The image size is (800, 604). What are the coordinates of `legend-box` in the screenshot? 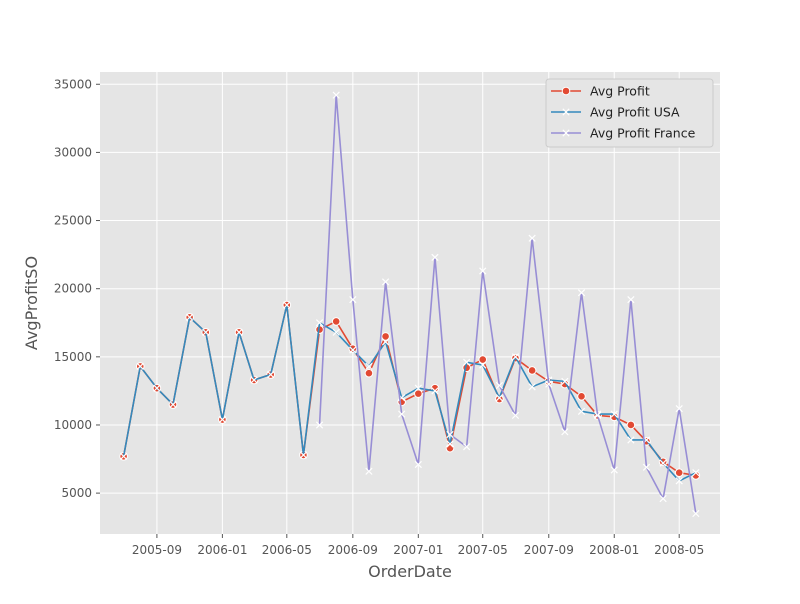 It's located at (629, 113).